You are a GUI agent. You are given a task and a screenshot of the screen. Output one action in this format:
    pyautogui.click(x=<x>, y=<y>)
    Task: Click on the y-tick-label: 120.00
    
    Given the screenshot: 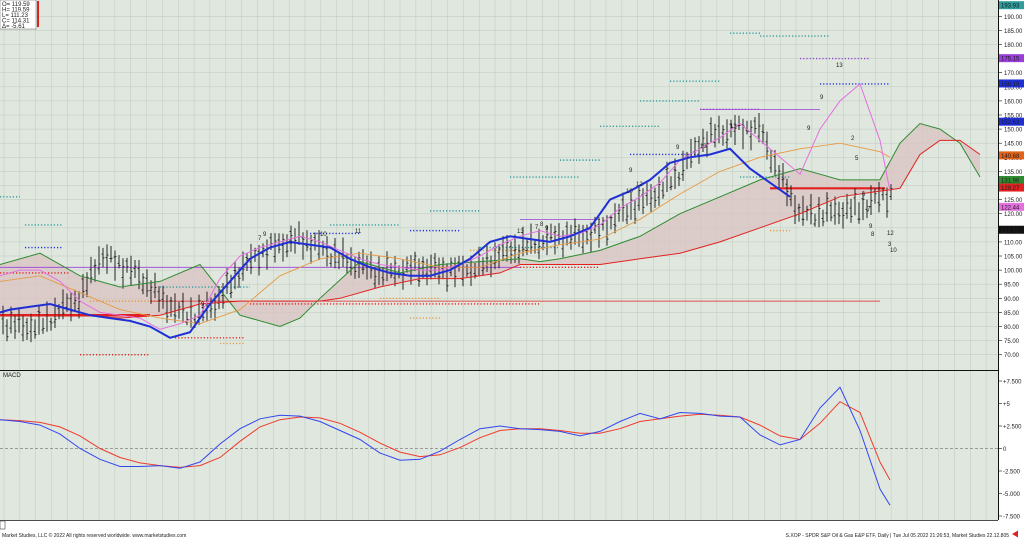 What is the action you would take?
    pyautogui.click(x=1013, y=215)
    